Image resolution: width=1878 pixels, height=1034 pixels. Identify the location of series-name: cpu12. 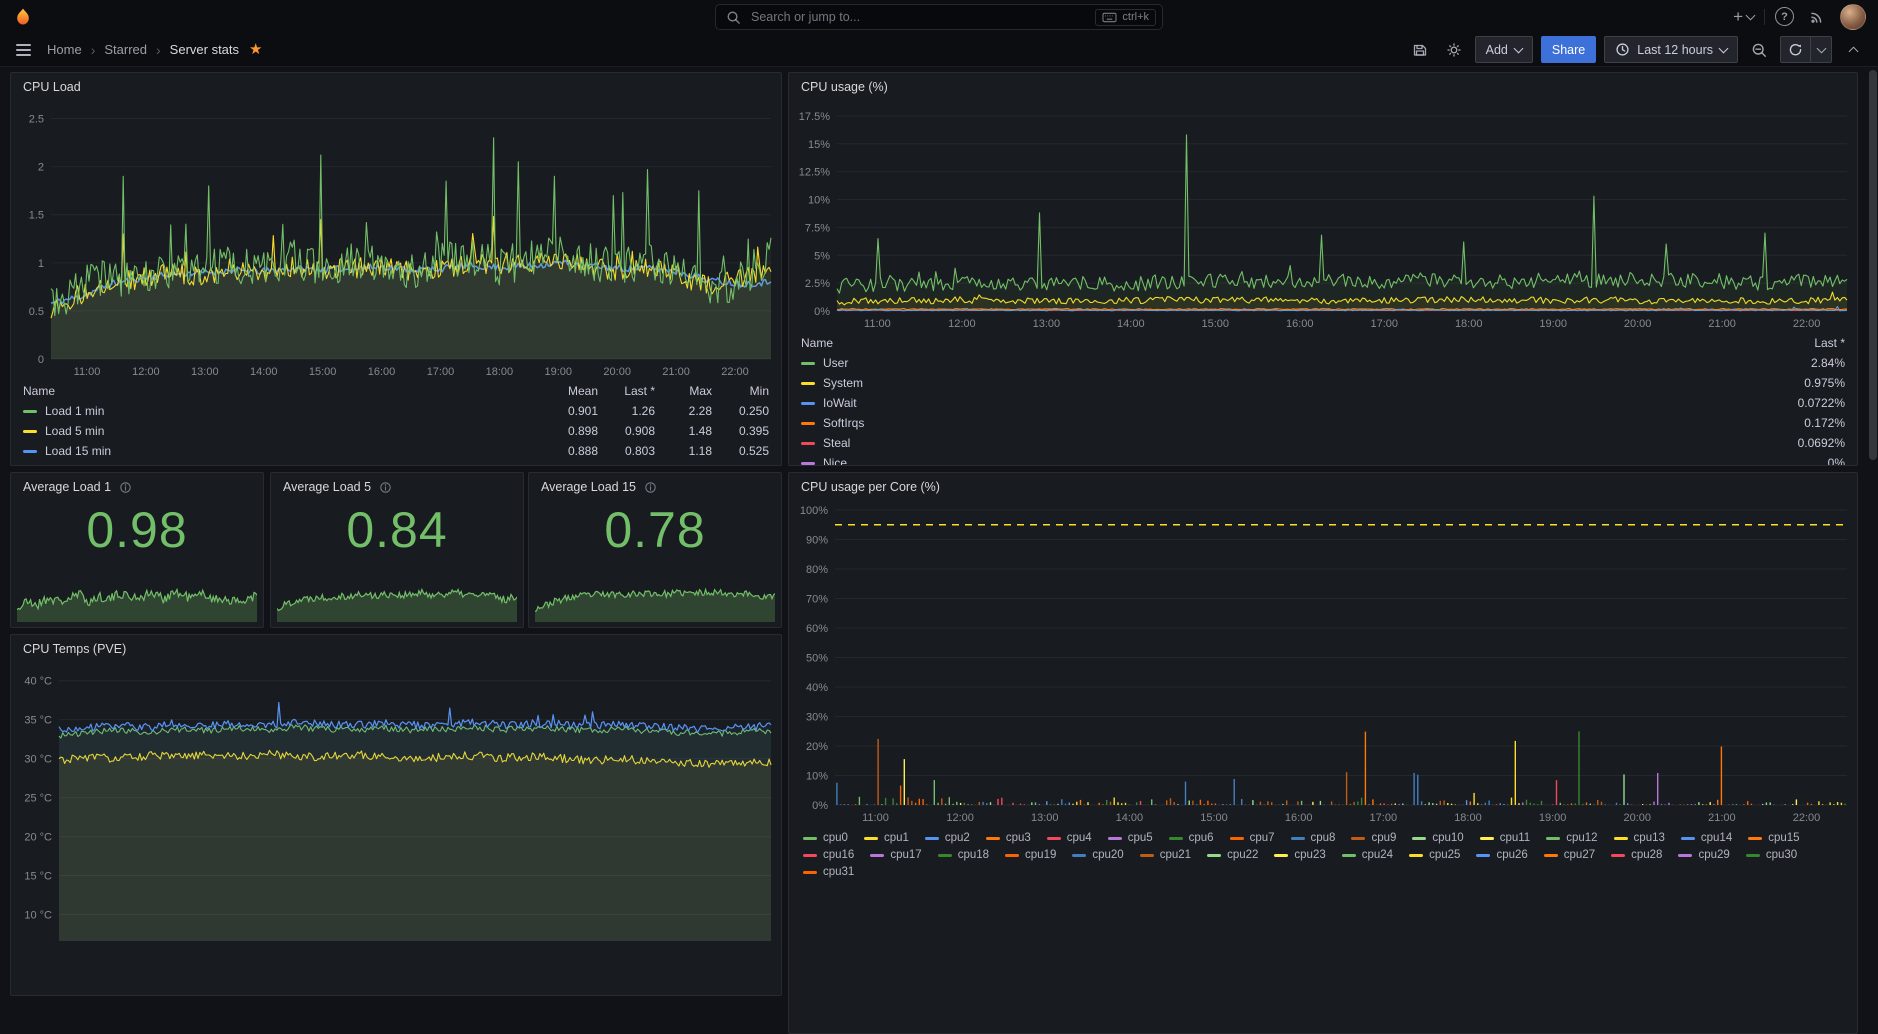
(1582, 838).